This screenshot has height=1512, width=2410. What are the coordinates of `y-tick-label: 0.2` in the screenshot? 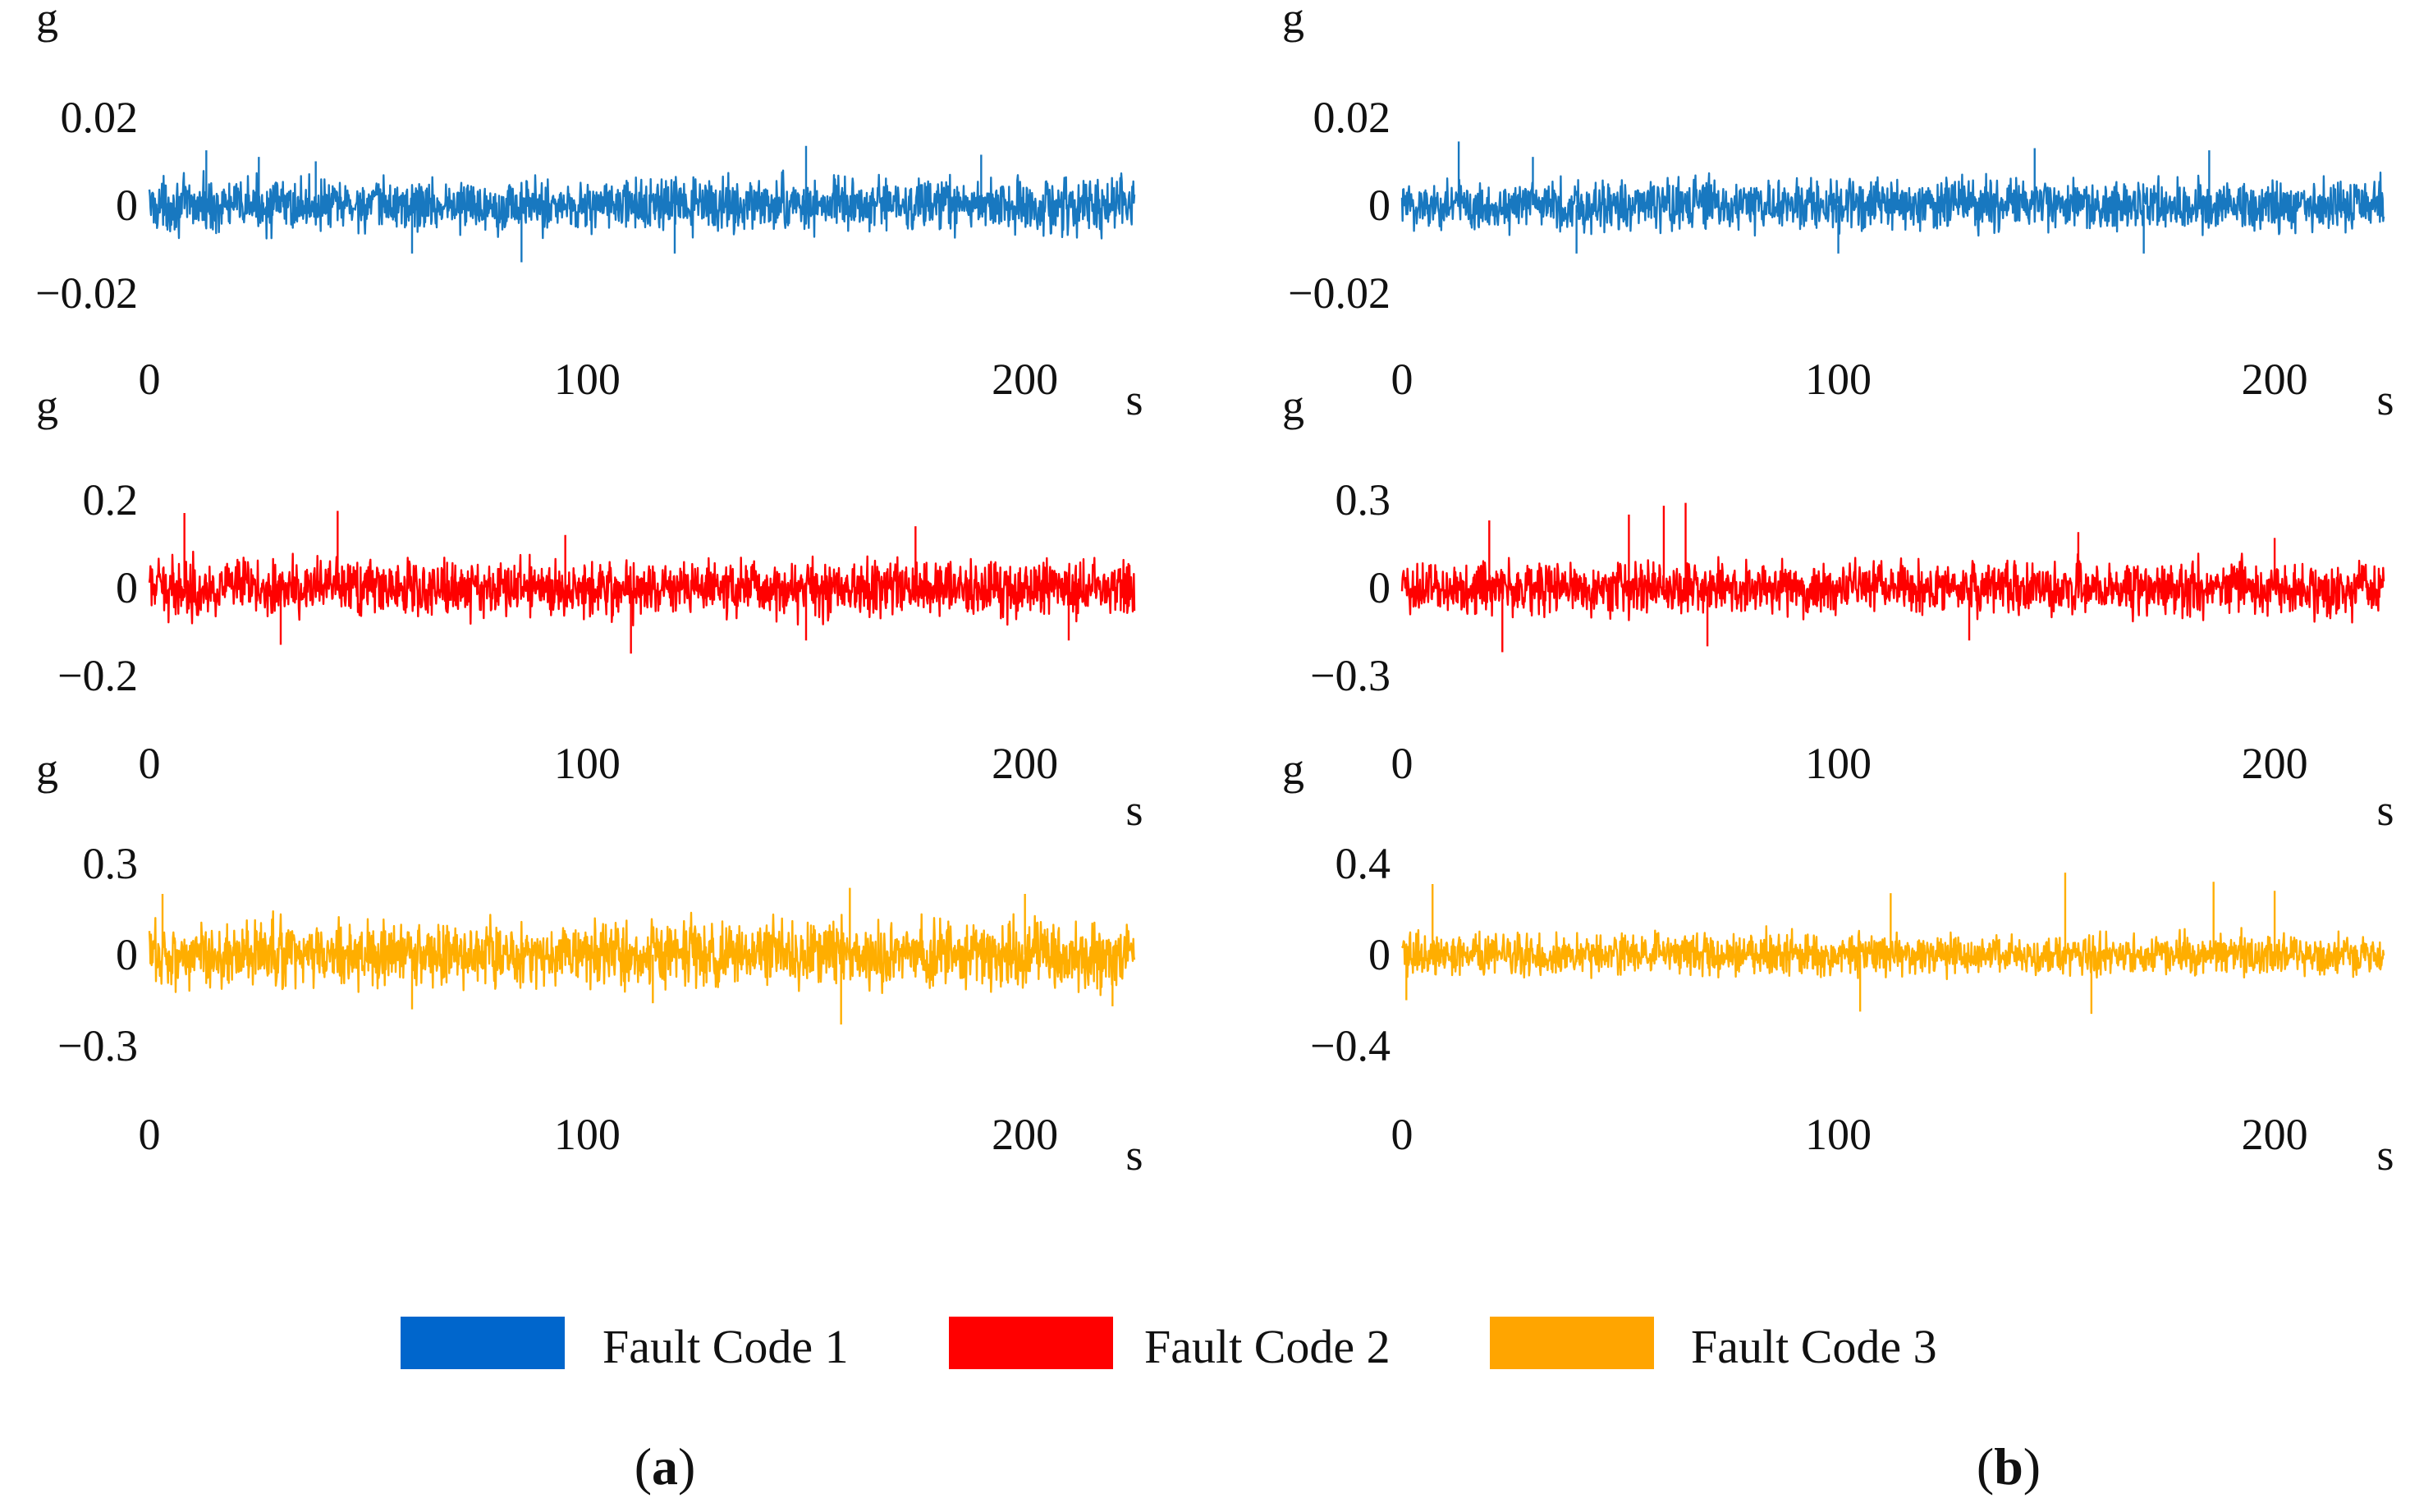 It's located at (111, 500).